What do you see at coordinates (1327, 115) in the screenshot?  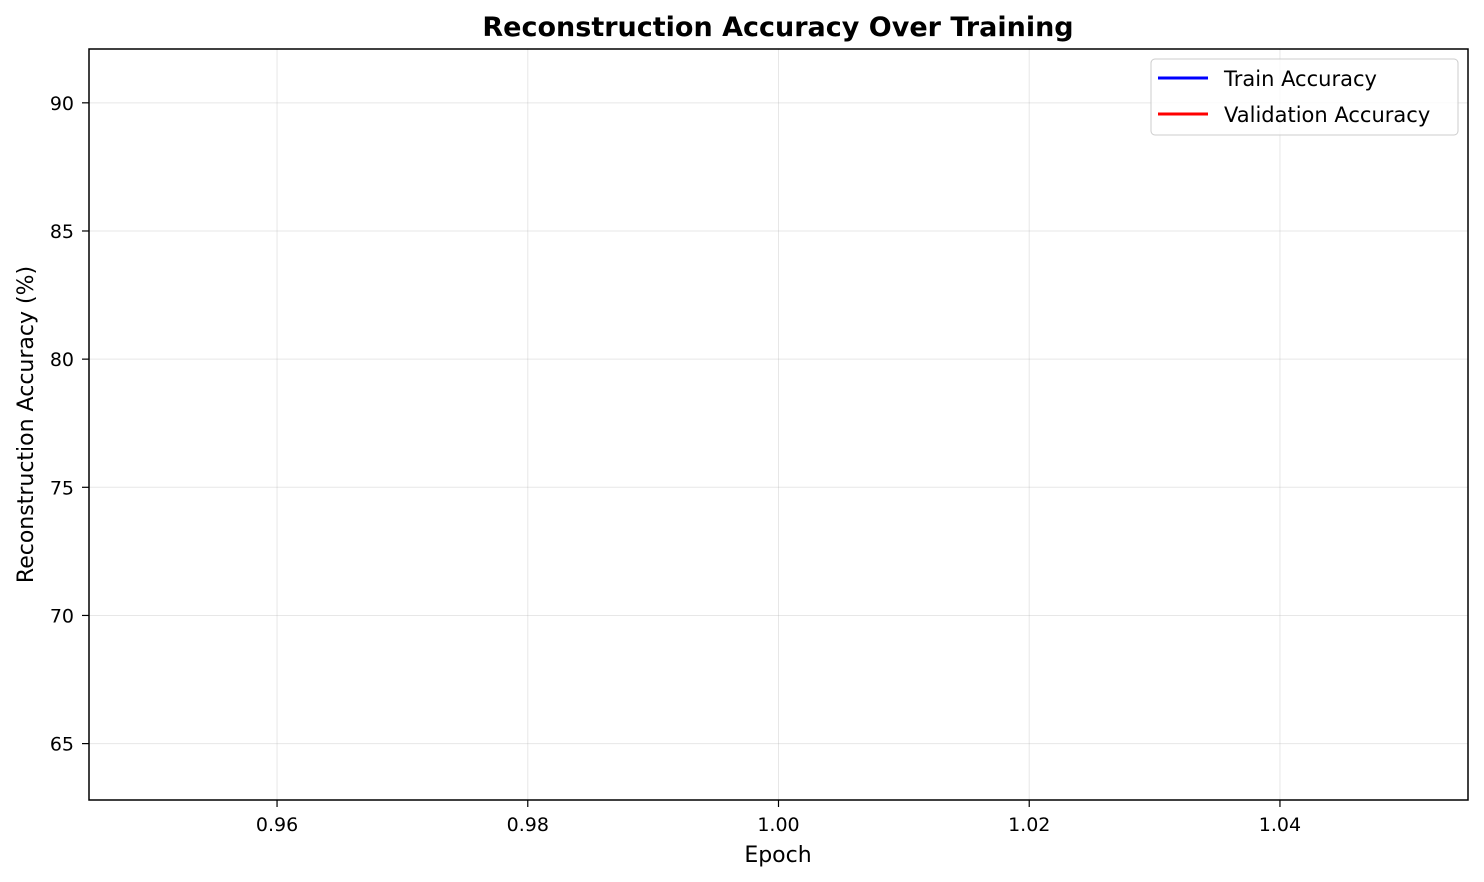 I see `legend-label-validation: Validation Accuracy` at bounding box center [1327, 115].